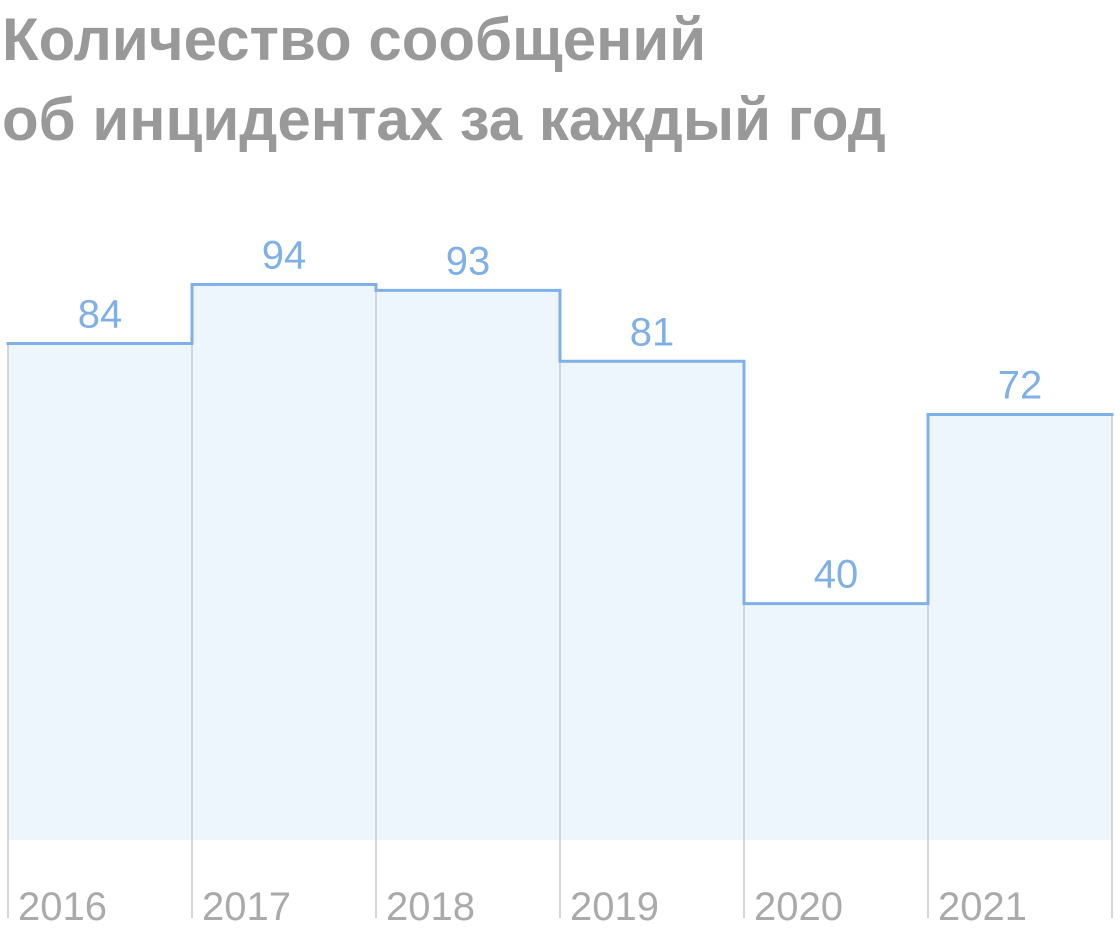 This screenshot has width=1120, height=936. Describe the element at coordinates (246, 907) in the screenshot. I see `x-tick-label: 2017` at that location.